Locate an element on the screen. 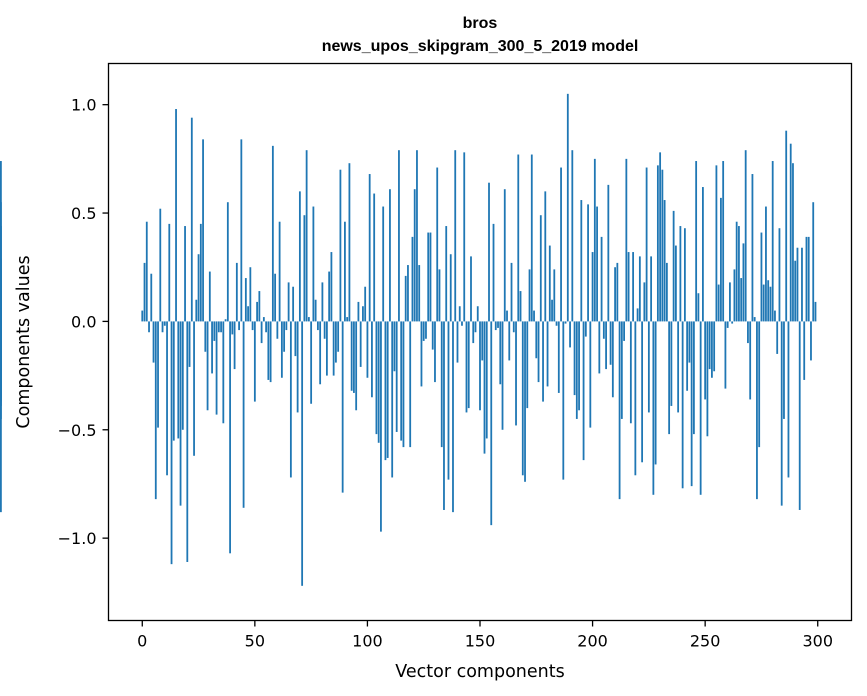 The image size is (867, 696). y-tick-label: 0.0 is located at coordinates (83, 321).